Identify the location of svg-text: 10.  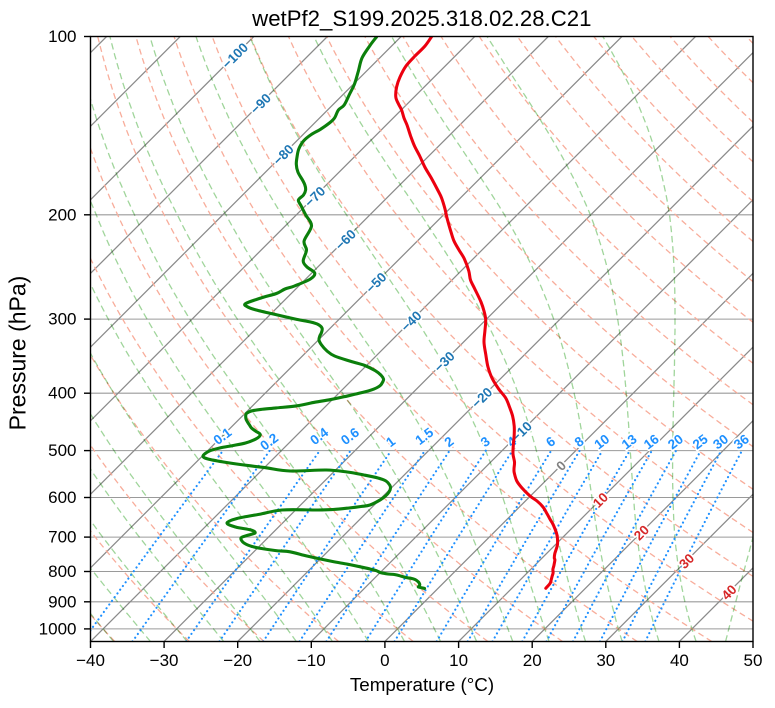
(458, 660).